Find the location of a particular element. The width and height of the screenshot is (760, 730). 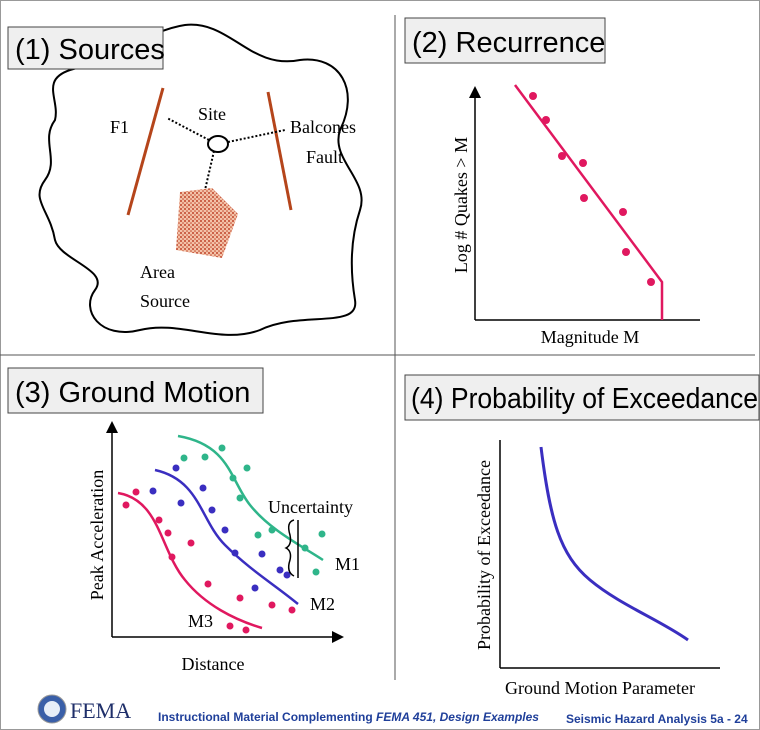

label: Site is located at coordinates (212, 114).